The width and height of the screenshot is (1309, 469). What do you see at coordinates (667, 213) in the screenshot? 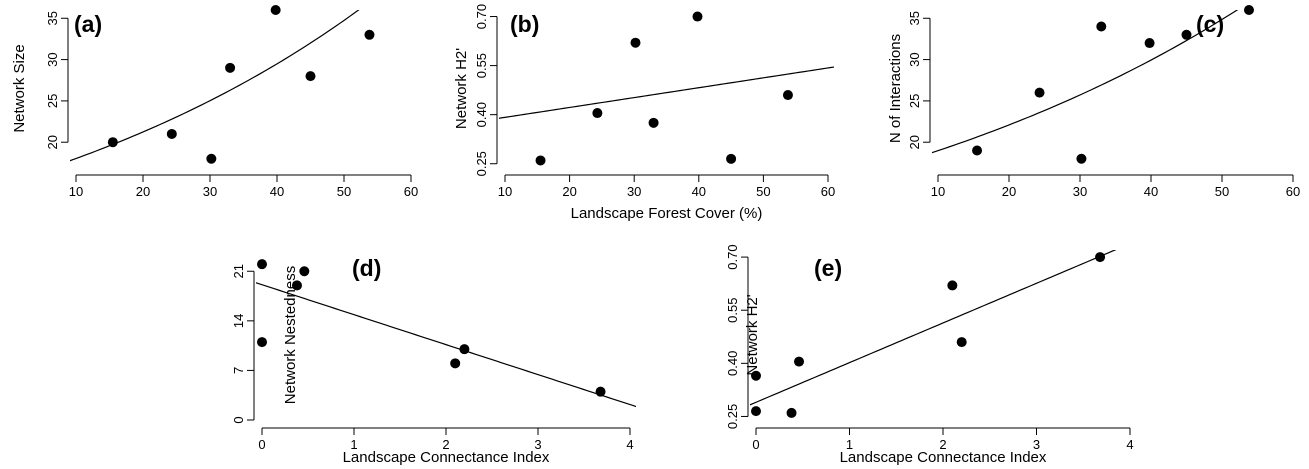
I see `x-axis-title: Landscape Forest Cover (%)` at bounding box center [667, 213].